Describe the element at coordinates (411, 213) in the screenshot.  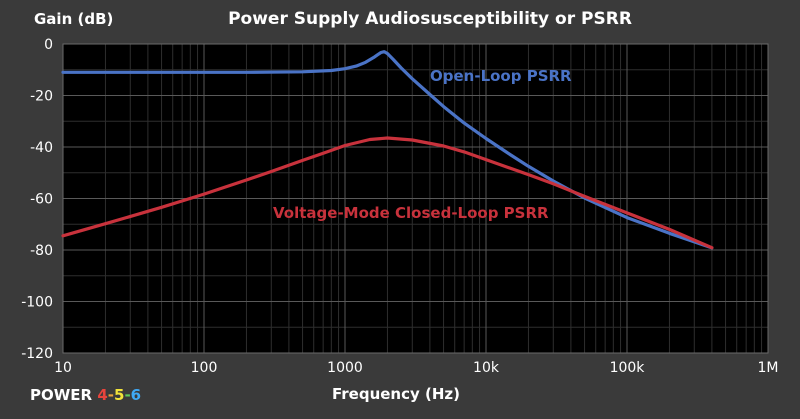
I see `closed-loop-psrr-label: Voltage-Mode Closed-Loop PSRR` at that location.